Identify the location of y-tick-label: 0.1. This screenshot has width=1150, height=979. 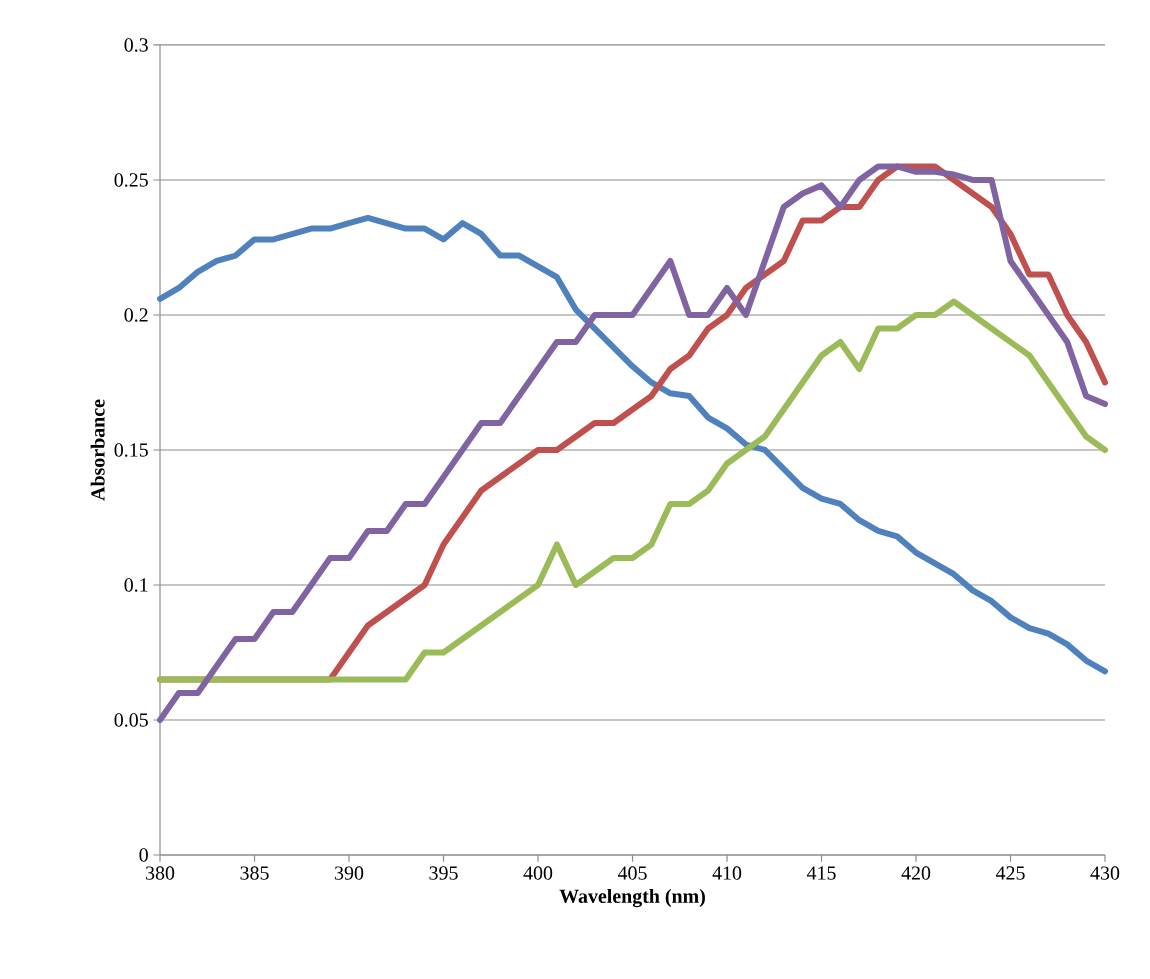
(136, 585).